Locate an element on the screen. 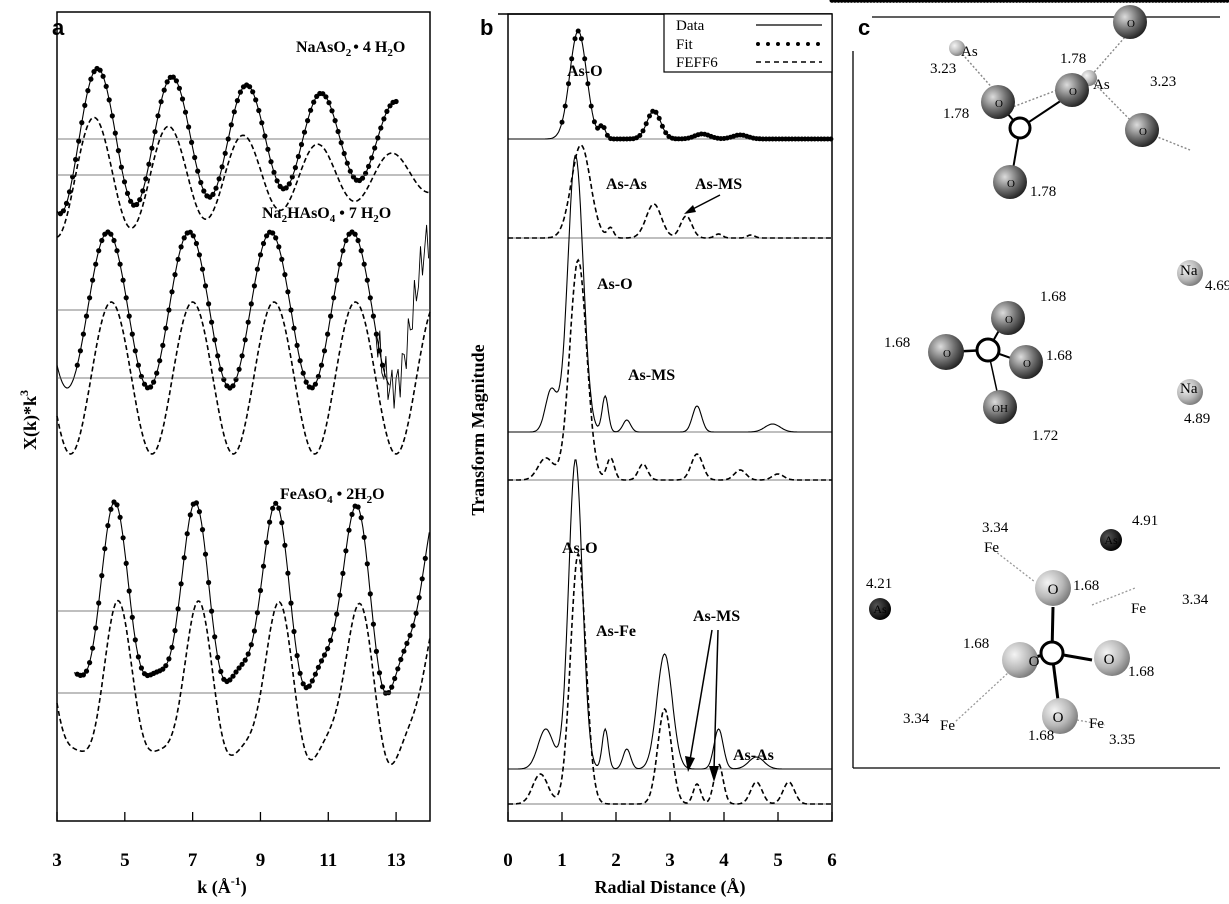 The height and width of the screenshot is (904, 1229). a-x-tick-label: 7 is located at coordinates (193, 860).